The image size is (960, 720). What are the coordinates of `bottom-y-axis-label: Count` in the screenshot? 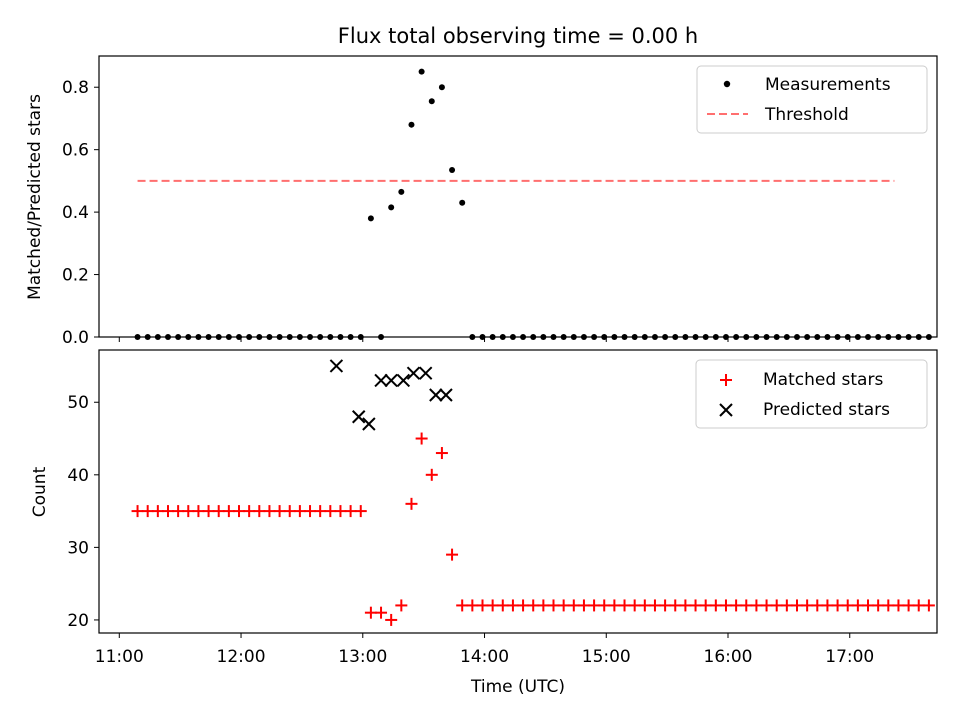 It's located at (40, 491).